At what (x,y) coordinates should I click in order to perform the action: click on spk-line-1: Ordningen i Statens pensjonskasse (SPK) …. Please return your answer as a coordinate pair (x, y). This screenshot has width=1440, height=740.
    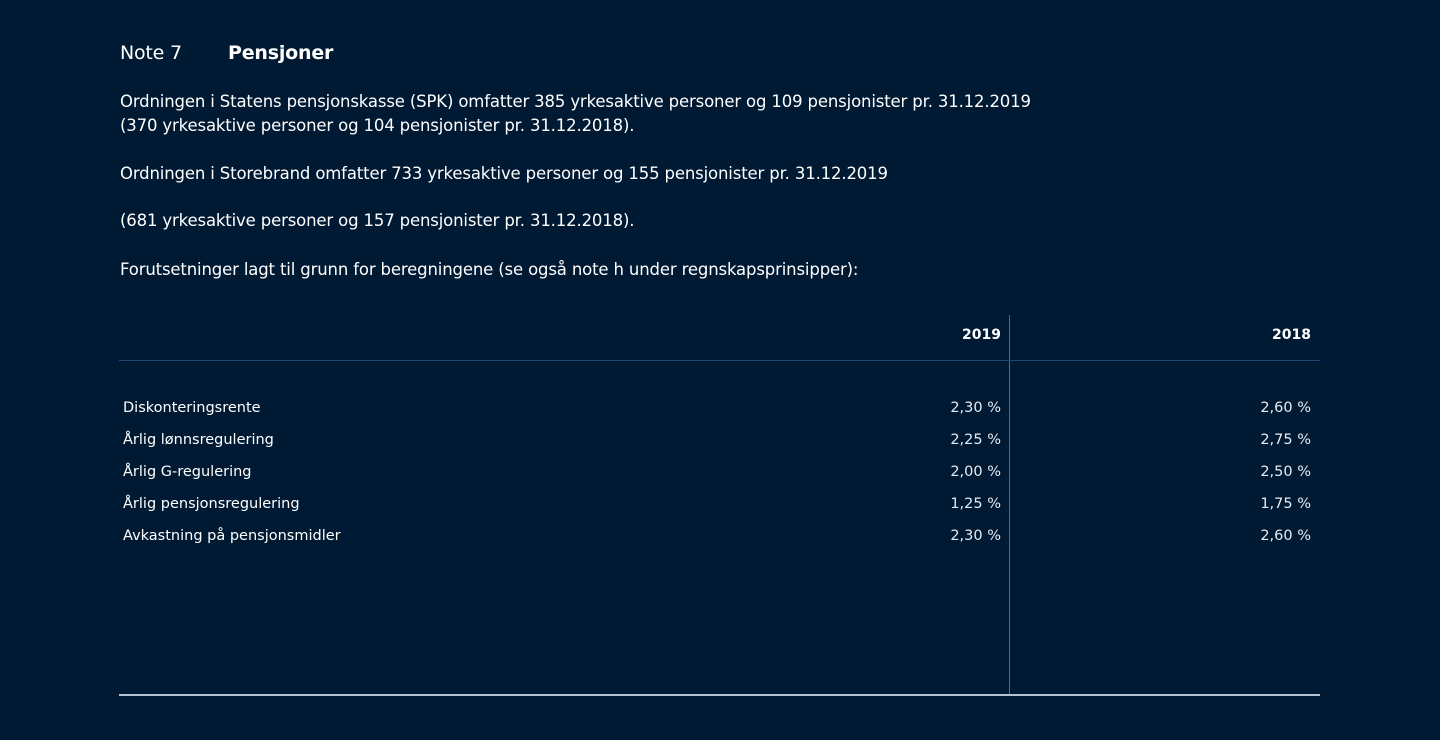
    Looking at the image, I should click on (575, 101).